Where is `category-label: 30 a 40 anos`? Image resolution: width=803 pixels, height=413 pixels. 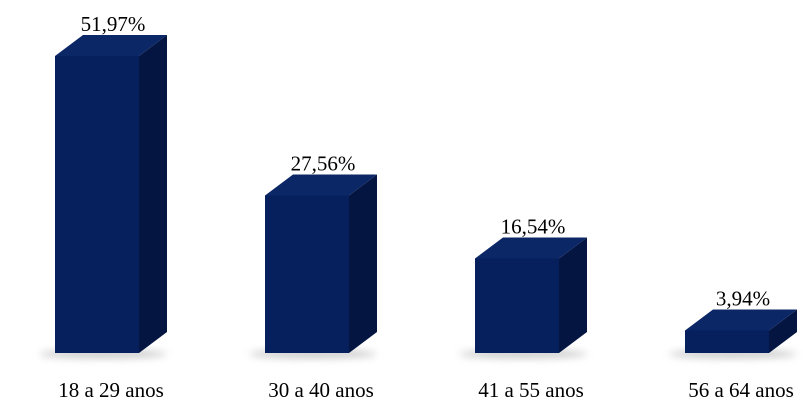
category-label: 30 a 40 anos is located at coordinates (321, 390).